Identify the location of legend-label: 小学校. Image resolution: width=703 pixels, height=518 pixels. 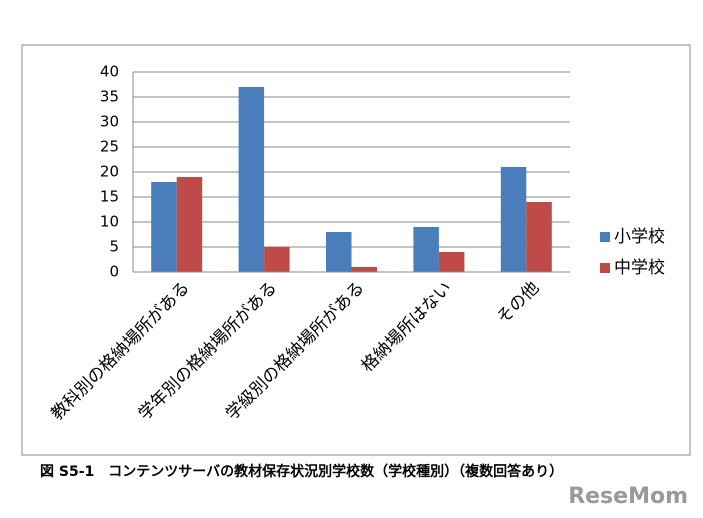
(639, 237).